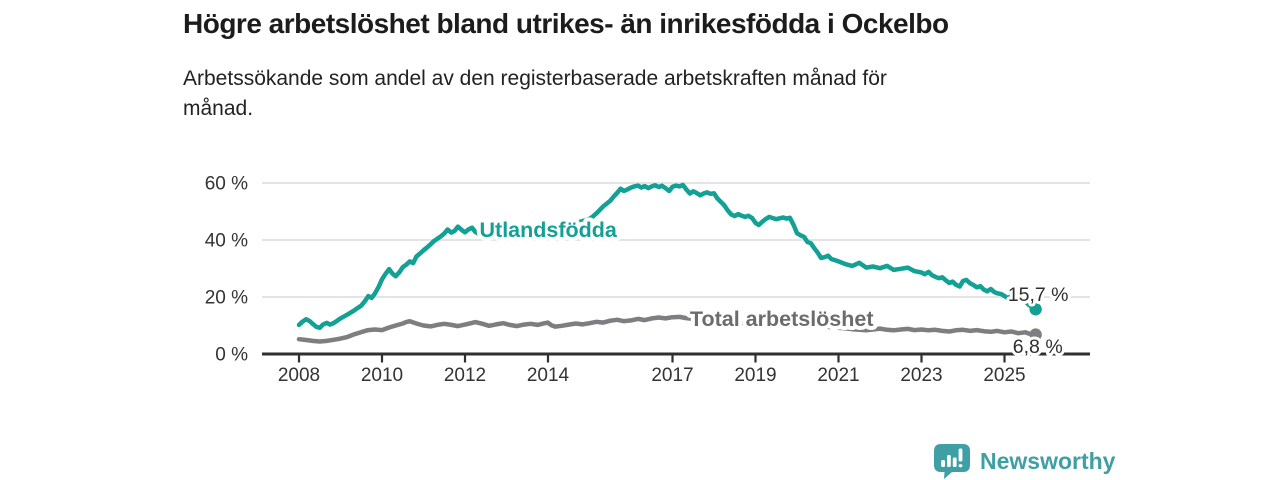 The width and height of the screenshot is (1280, 480). I want to click on chart-subtitle-line2: månad., so click(218, 108).